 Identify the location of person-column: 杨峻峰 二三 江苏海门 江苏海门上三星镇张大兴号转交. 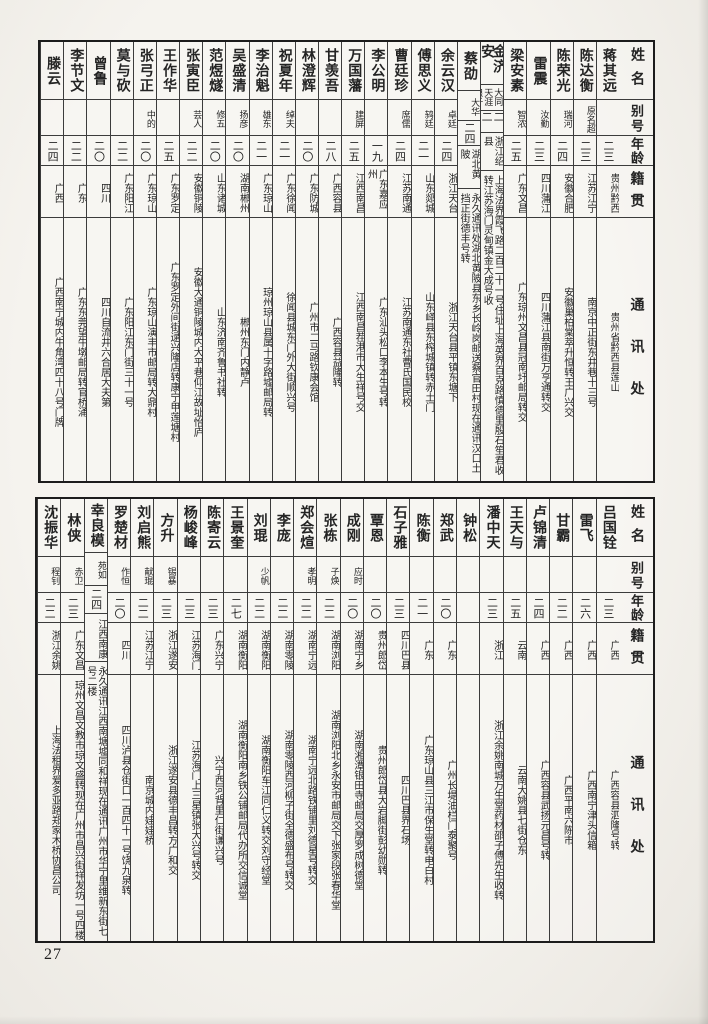
(188, 720).